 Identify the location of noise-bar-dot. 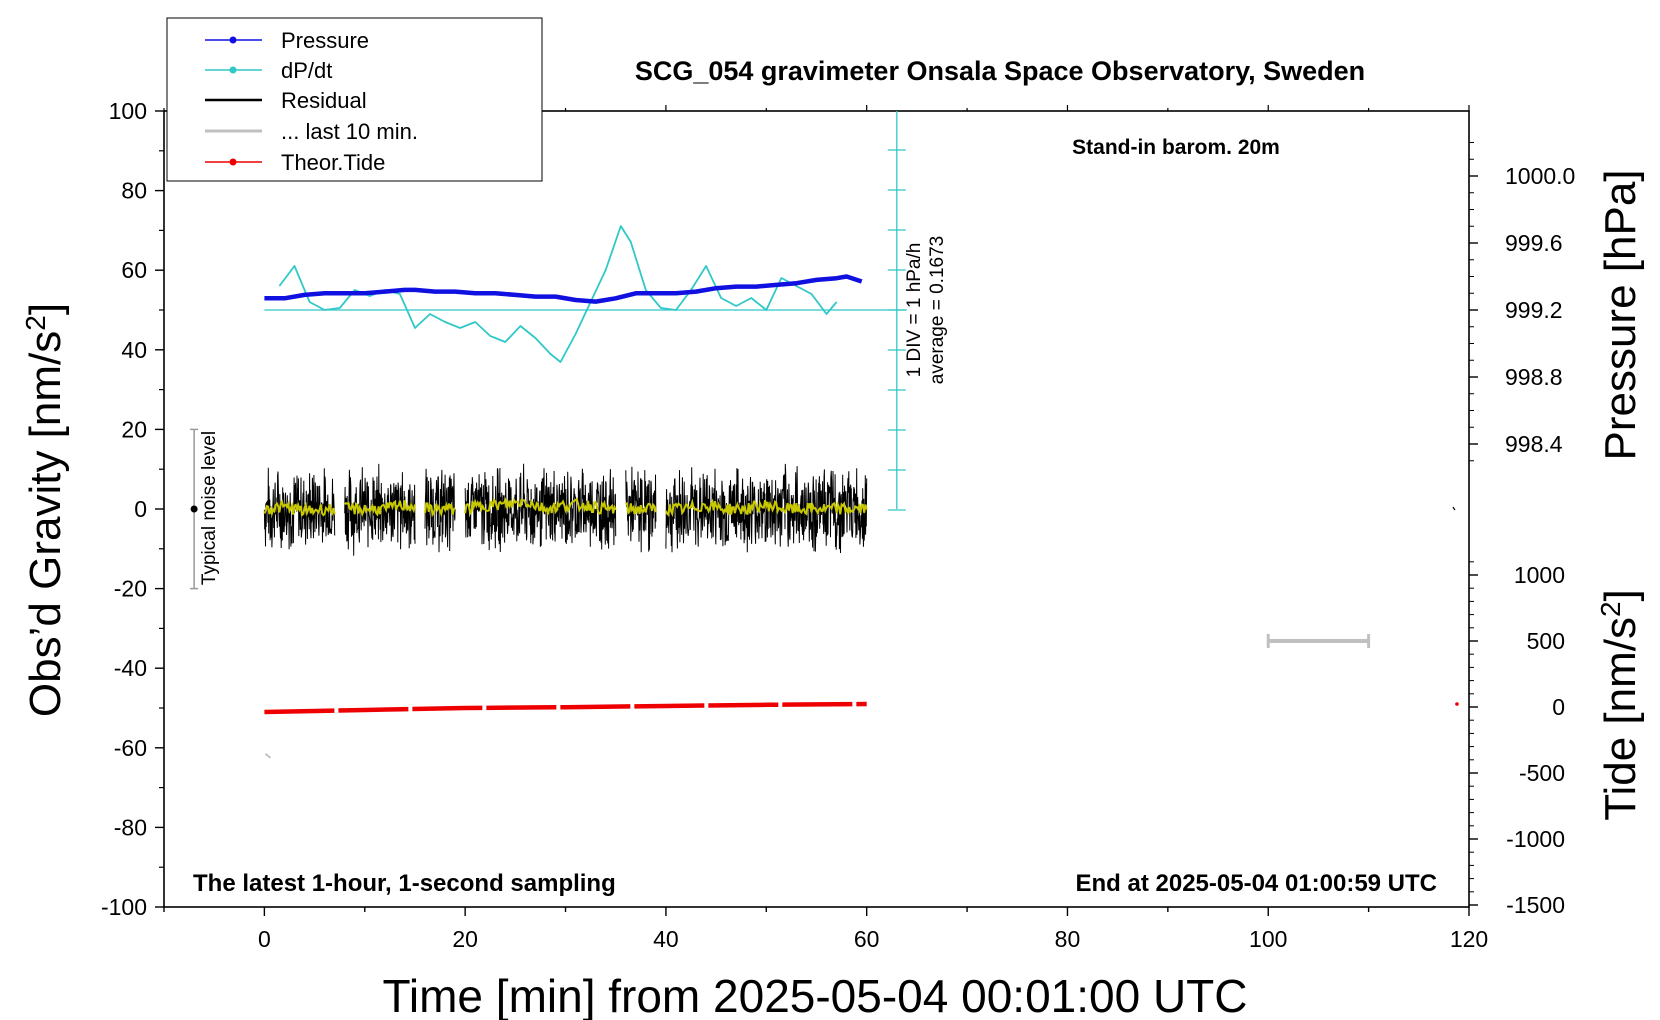
(194, 509).